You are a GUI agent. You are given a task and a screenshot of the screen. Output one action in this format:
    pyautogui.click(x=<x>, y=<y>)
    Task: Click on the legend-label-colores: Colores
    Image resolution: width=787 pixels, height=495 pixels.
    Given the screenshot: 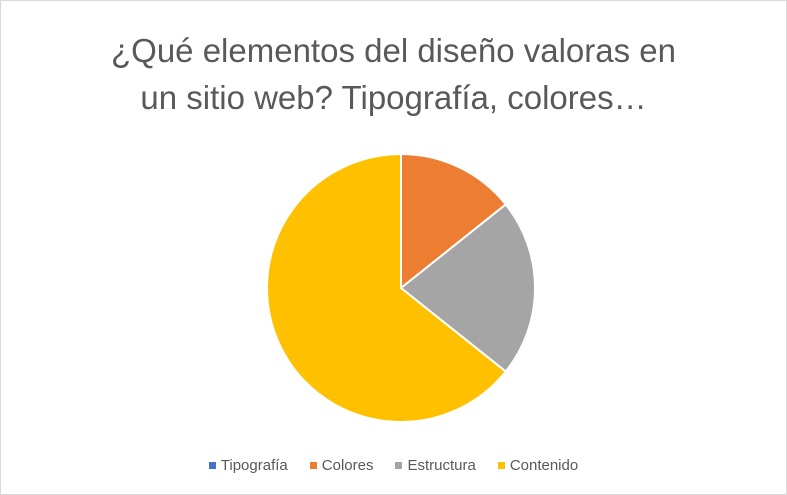 What is the action you would take?
    pyautogui.click(x=348, y=465)
    